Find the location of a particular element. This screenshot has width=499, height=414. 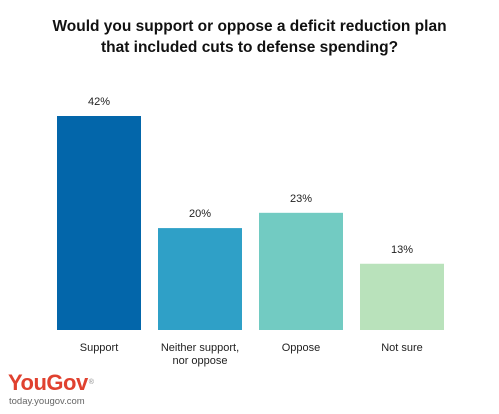

logo-gov: Gov is located at coordinates (67, 382).